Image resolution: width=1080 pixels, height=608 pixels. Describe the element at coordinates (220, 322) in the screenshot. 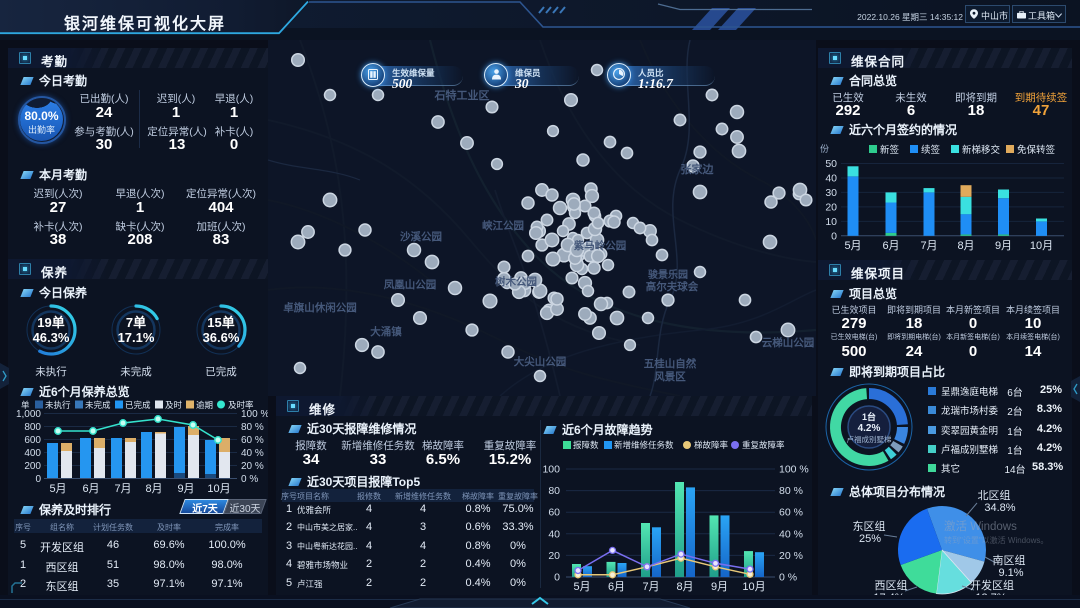

I see `svg-text: 15单` at that location.